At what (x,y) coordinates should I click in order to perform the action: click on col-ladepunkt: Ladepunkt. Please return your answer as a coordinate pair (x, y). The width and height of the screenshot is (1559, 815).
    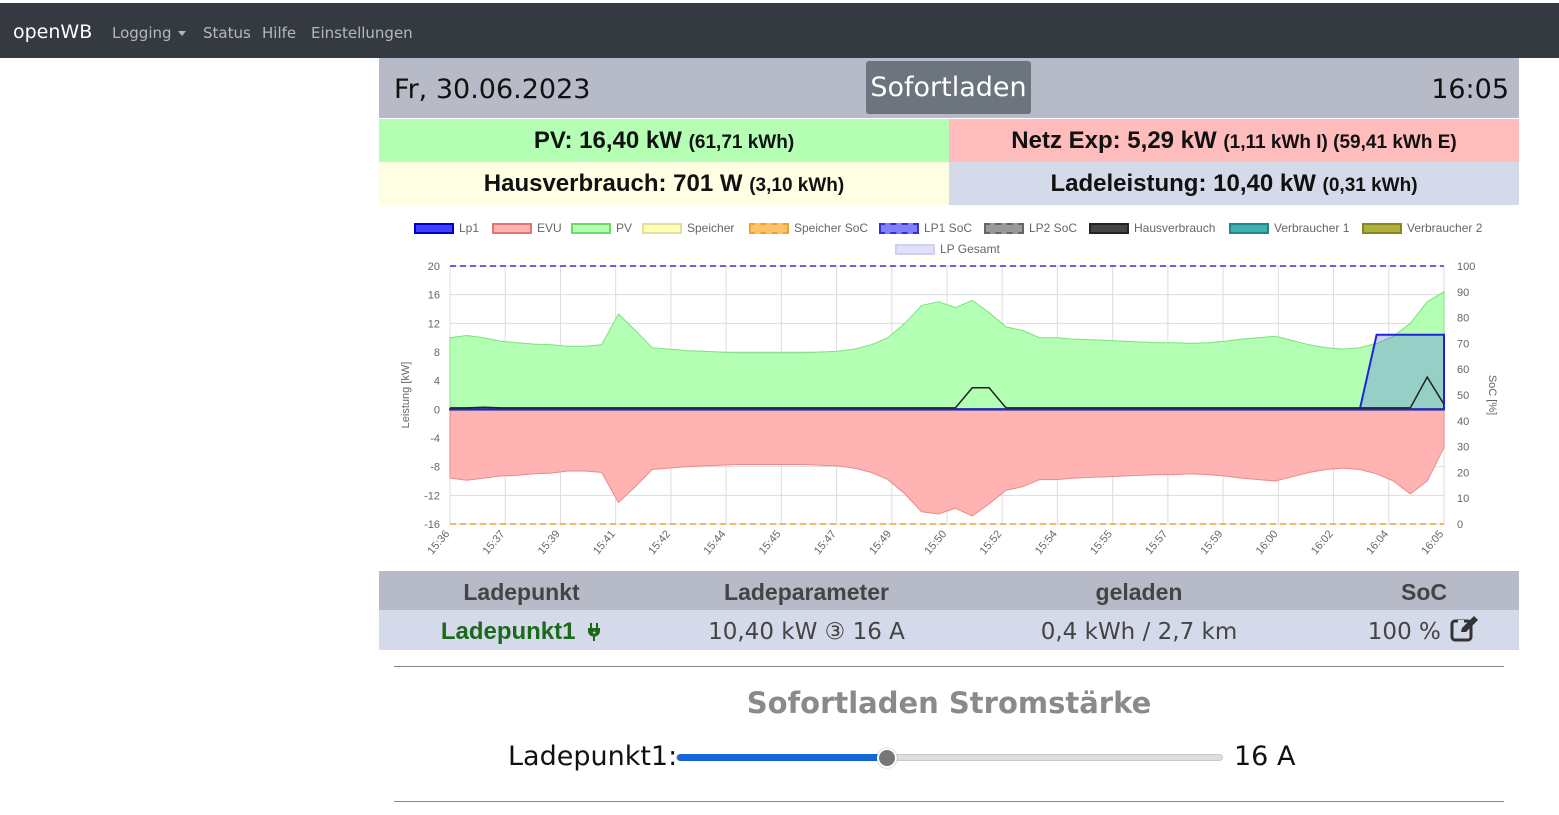
    Looking at the image, I should click on (521, 592).